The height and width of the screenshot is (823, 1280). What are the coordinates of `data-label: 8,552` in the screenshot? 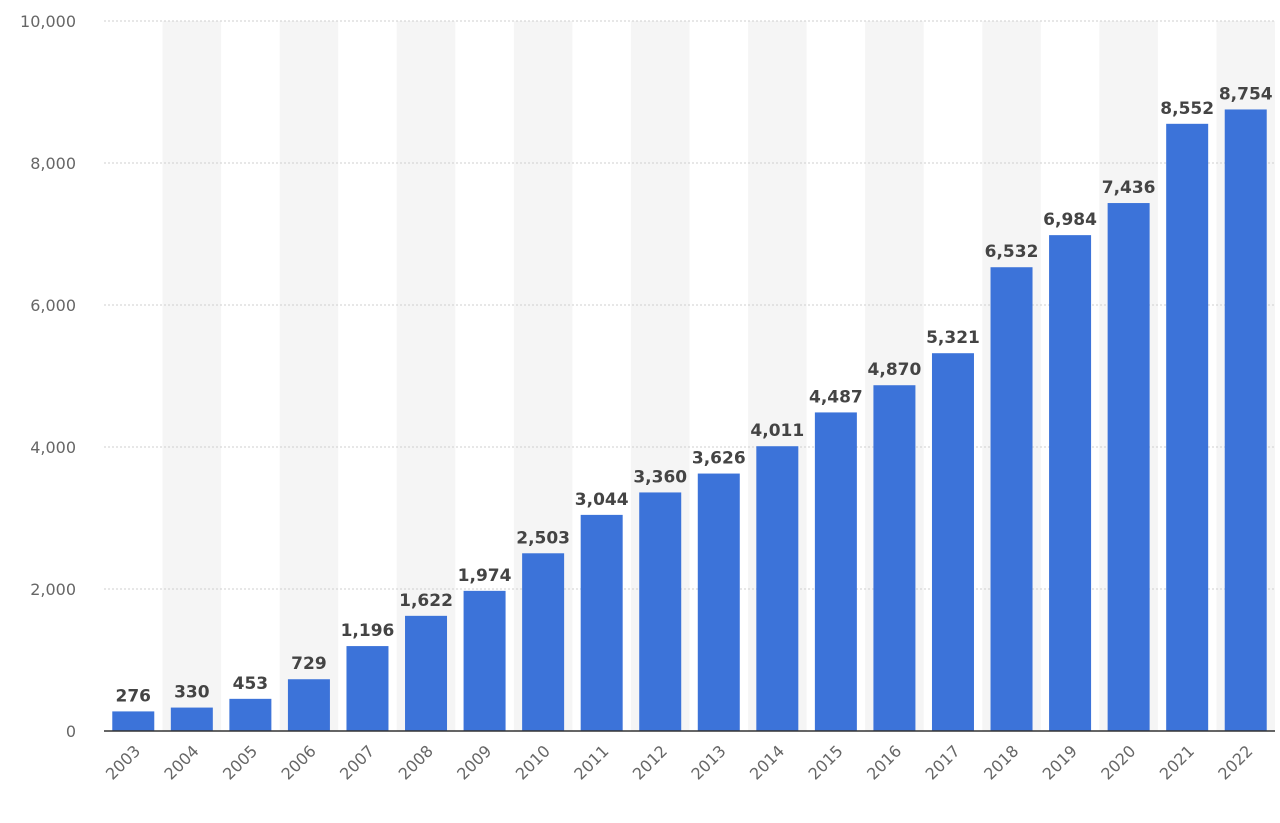 It's located at (1187, 109).